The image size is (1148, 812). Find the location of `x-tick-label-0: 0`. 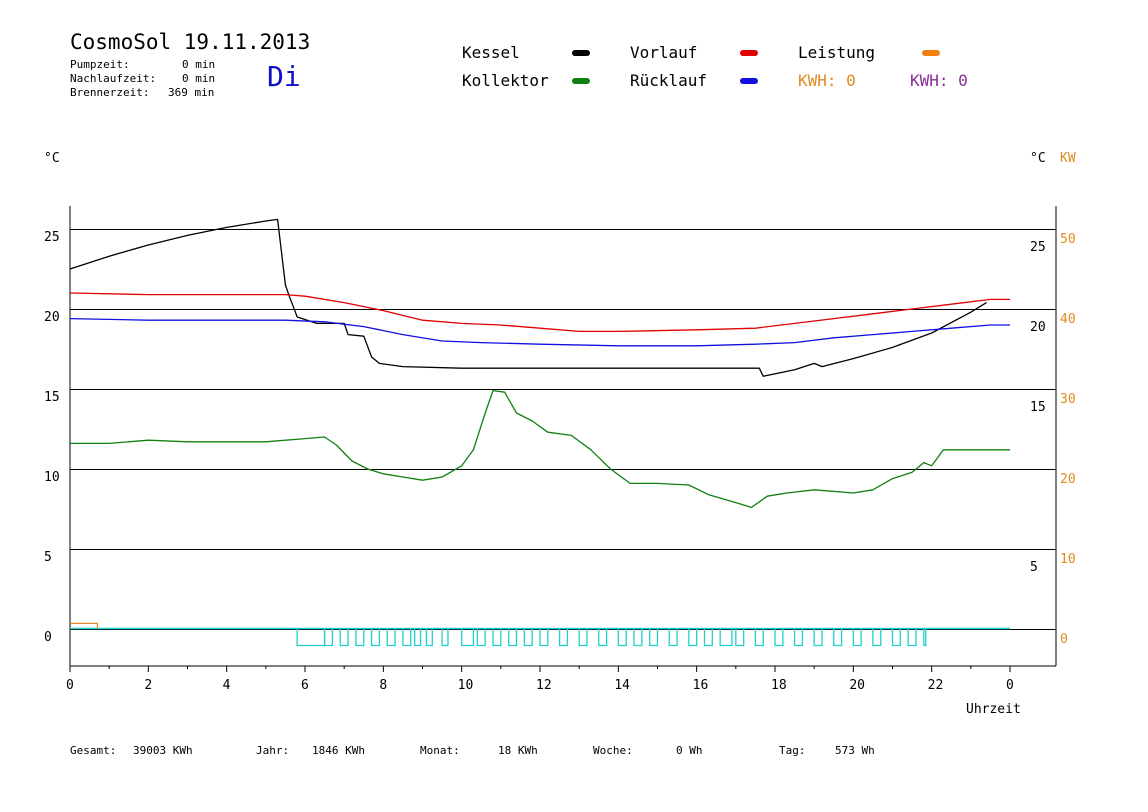

x-tick-label-0: 0 is located at coordinates (70, 685).